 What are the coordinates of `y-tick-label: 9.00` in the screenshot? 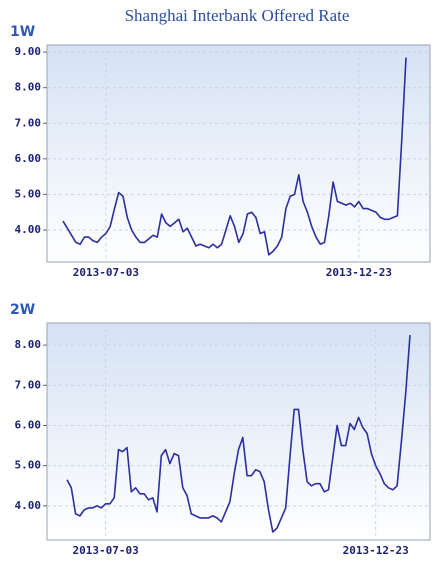 It's located at (28, 51).